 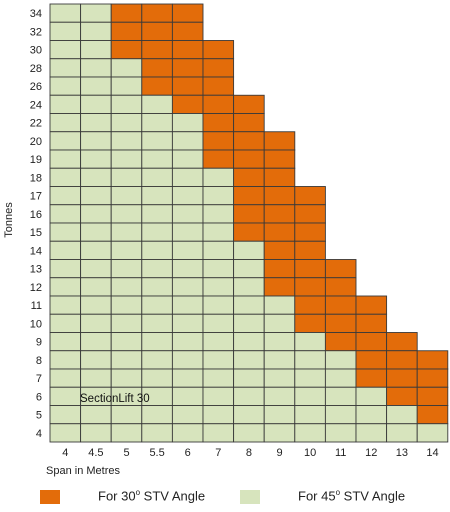 What do you see at coordinates (126, 123) in the screenshot?
I see `cell-5m-22t` at bounding box center [126, 123].